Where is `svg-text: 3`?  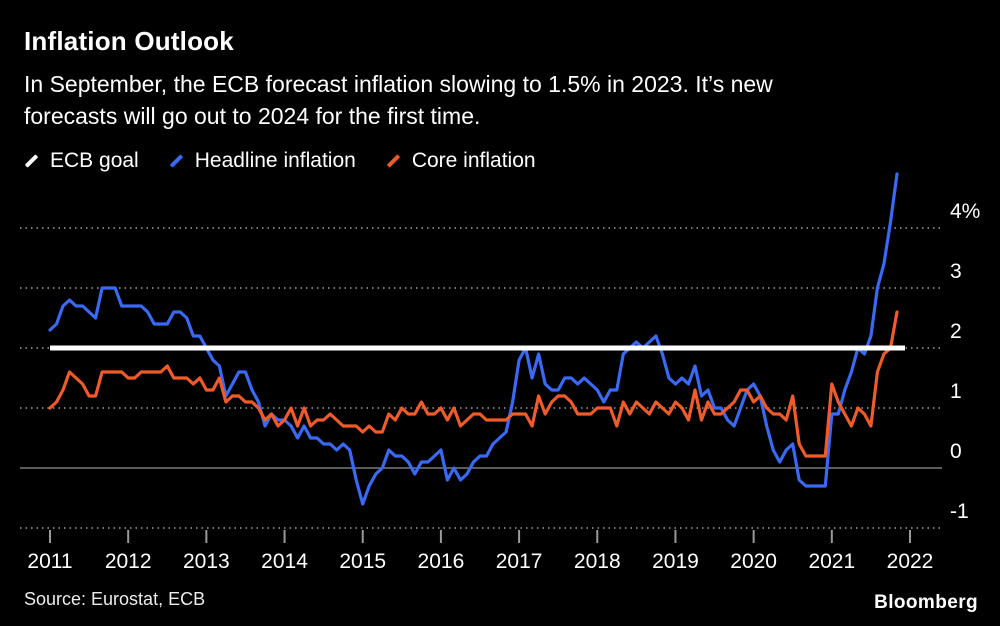
svg-text: 3 is located at coordinates (956, 271).